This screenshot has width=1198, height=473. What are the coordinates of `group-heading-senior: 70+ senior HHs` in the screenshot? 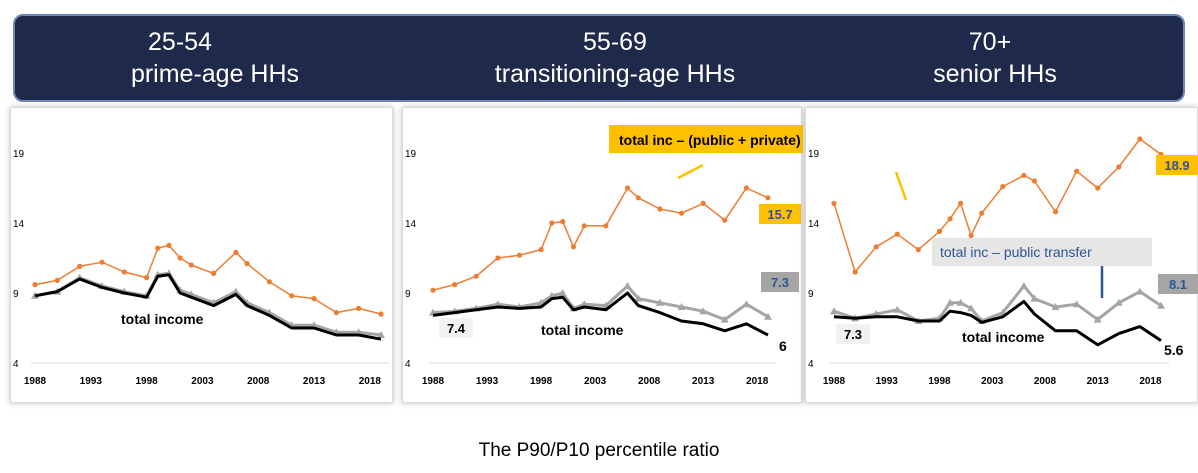 It's located at (995, 58).